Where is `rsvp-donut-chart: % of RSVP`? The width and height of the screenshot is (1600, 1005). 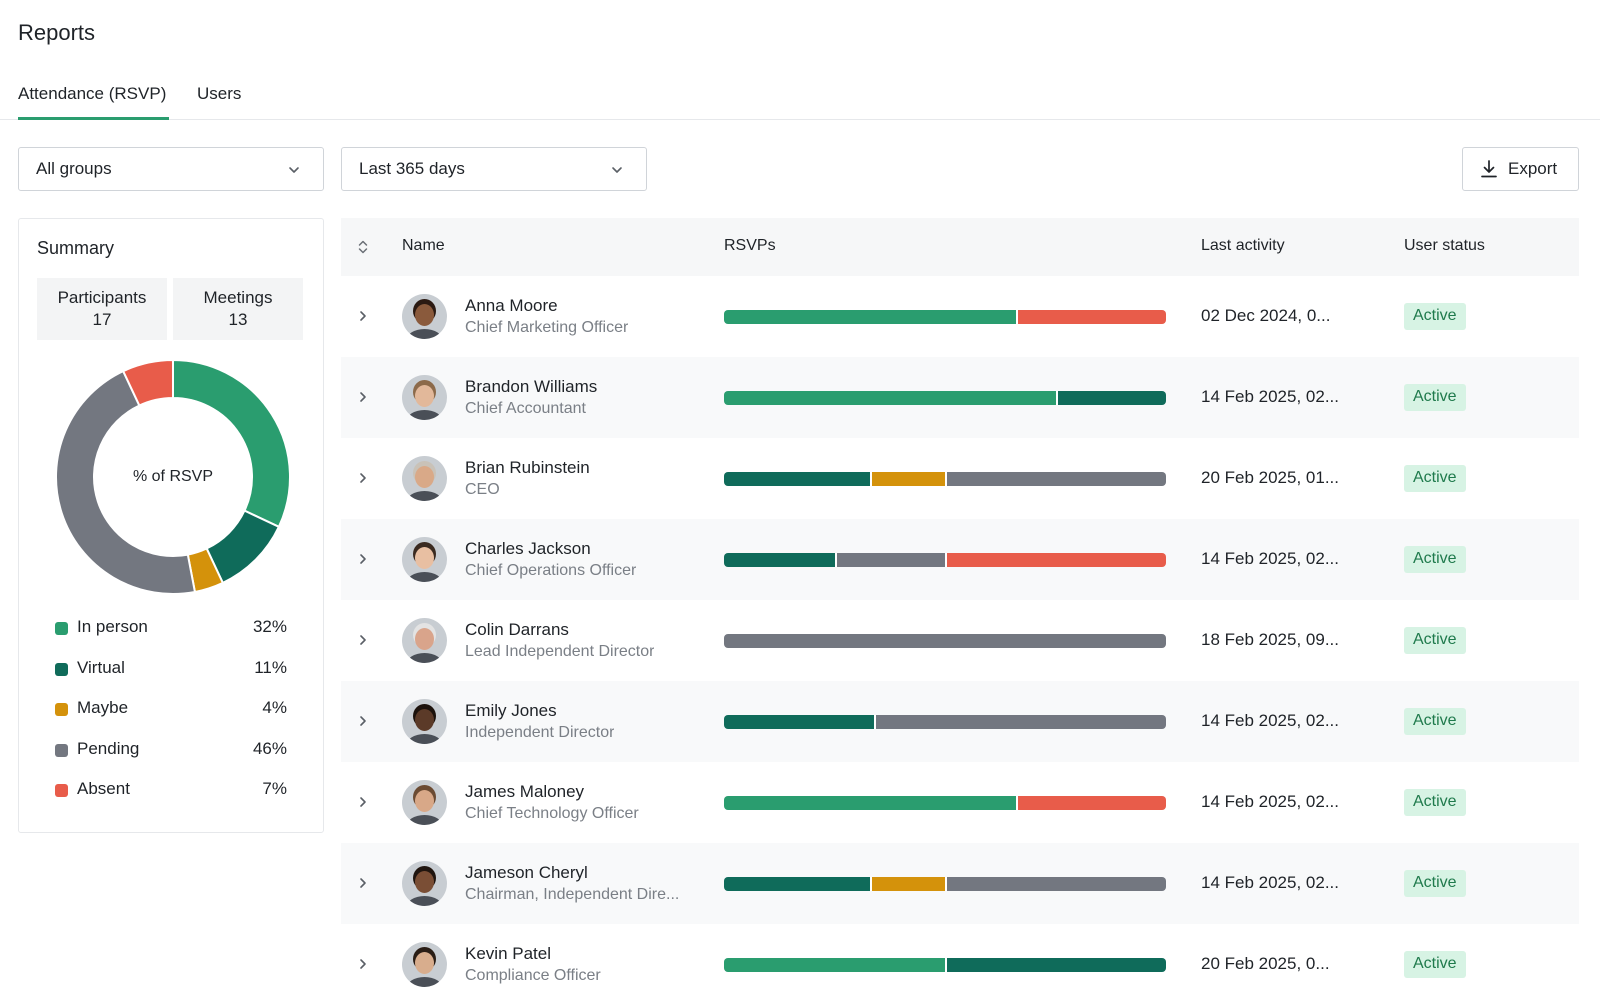
rsvp-donut-chart: % of RSVP is located at coordinates (173, 477).